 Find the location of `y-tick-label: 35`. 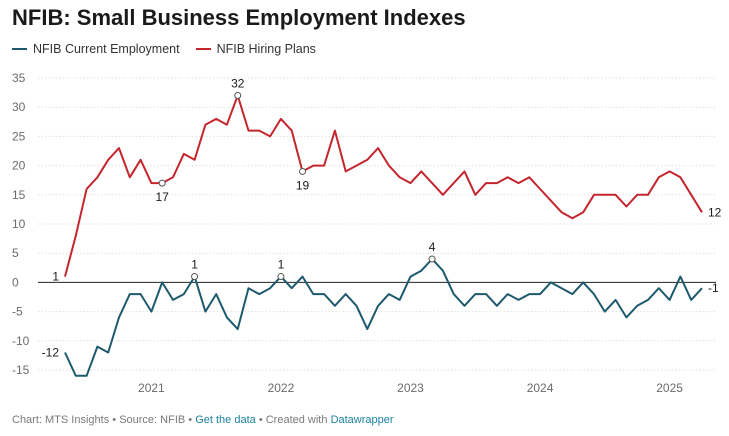

y-tick-label: 35 is located at coordinates (19, 78).